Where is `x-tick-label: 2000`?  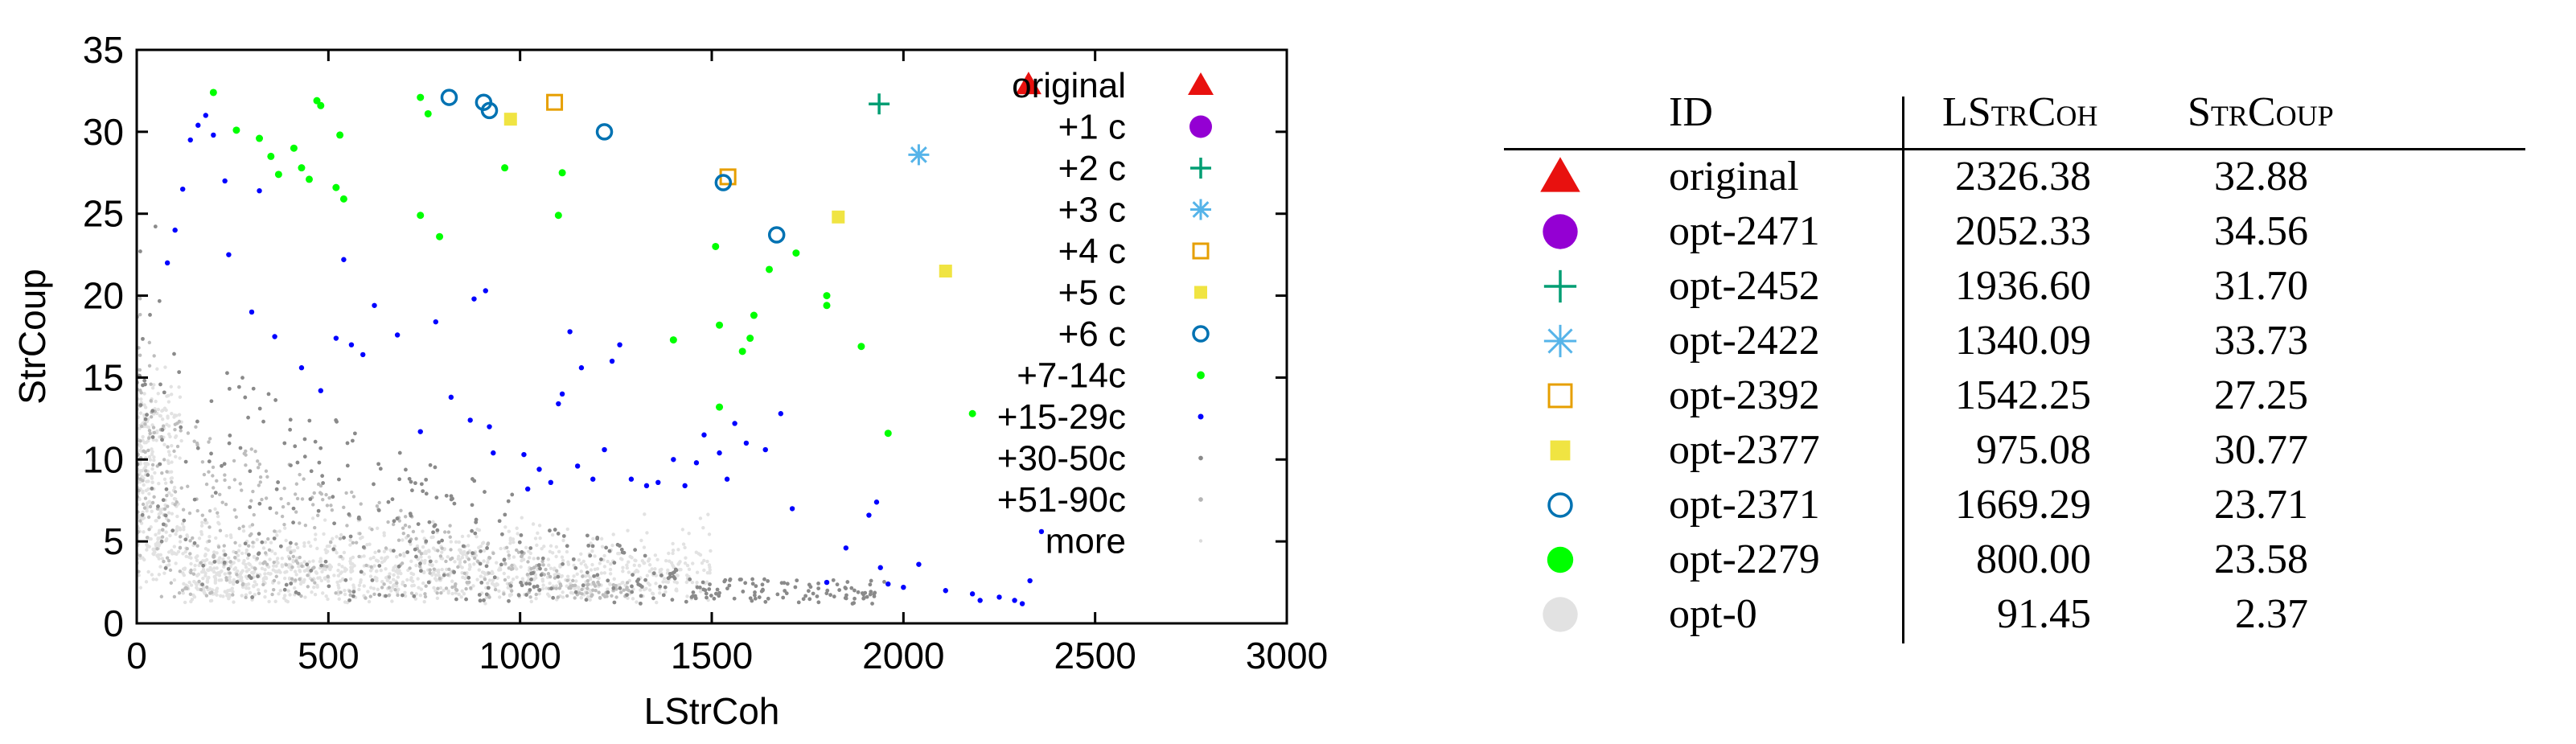 x-tick-label: 2000 is located at coordinates (903, 655).